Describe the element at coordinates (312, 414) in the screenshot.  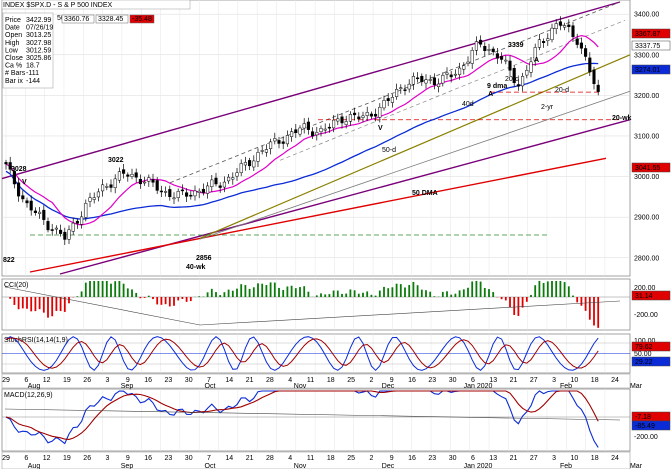
I see `macd-trend-line` at that location.